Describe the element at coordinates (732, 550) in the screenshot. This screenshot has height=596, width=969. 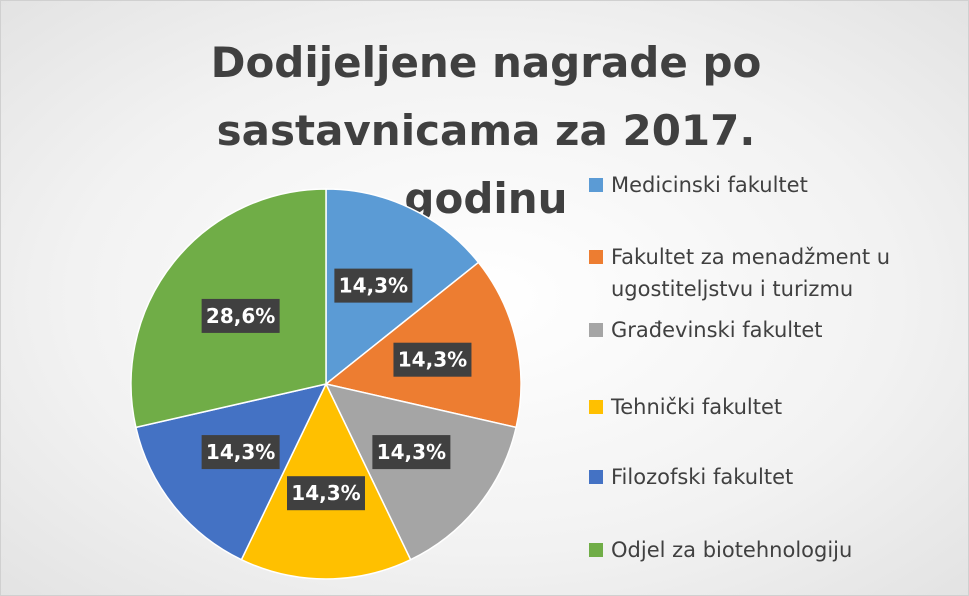
I see `legend-label: Odjel za biotehnologiju` at that location.